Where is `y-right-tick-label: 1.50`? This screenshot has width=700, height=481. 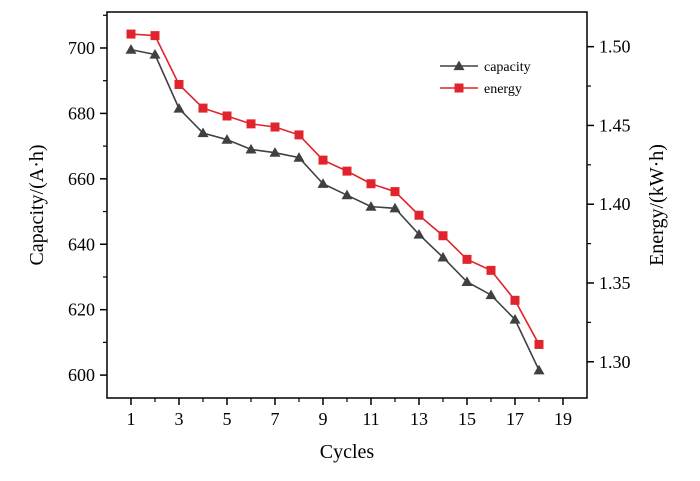 y-right-tick-label: 1.50 is located at coordinates (615, 47).